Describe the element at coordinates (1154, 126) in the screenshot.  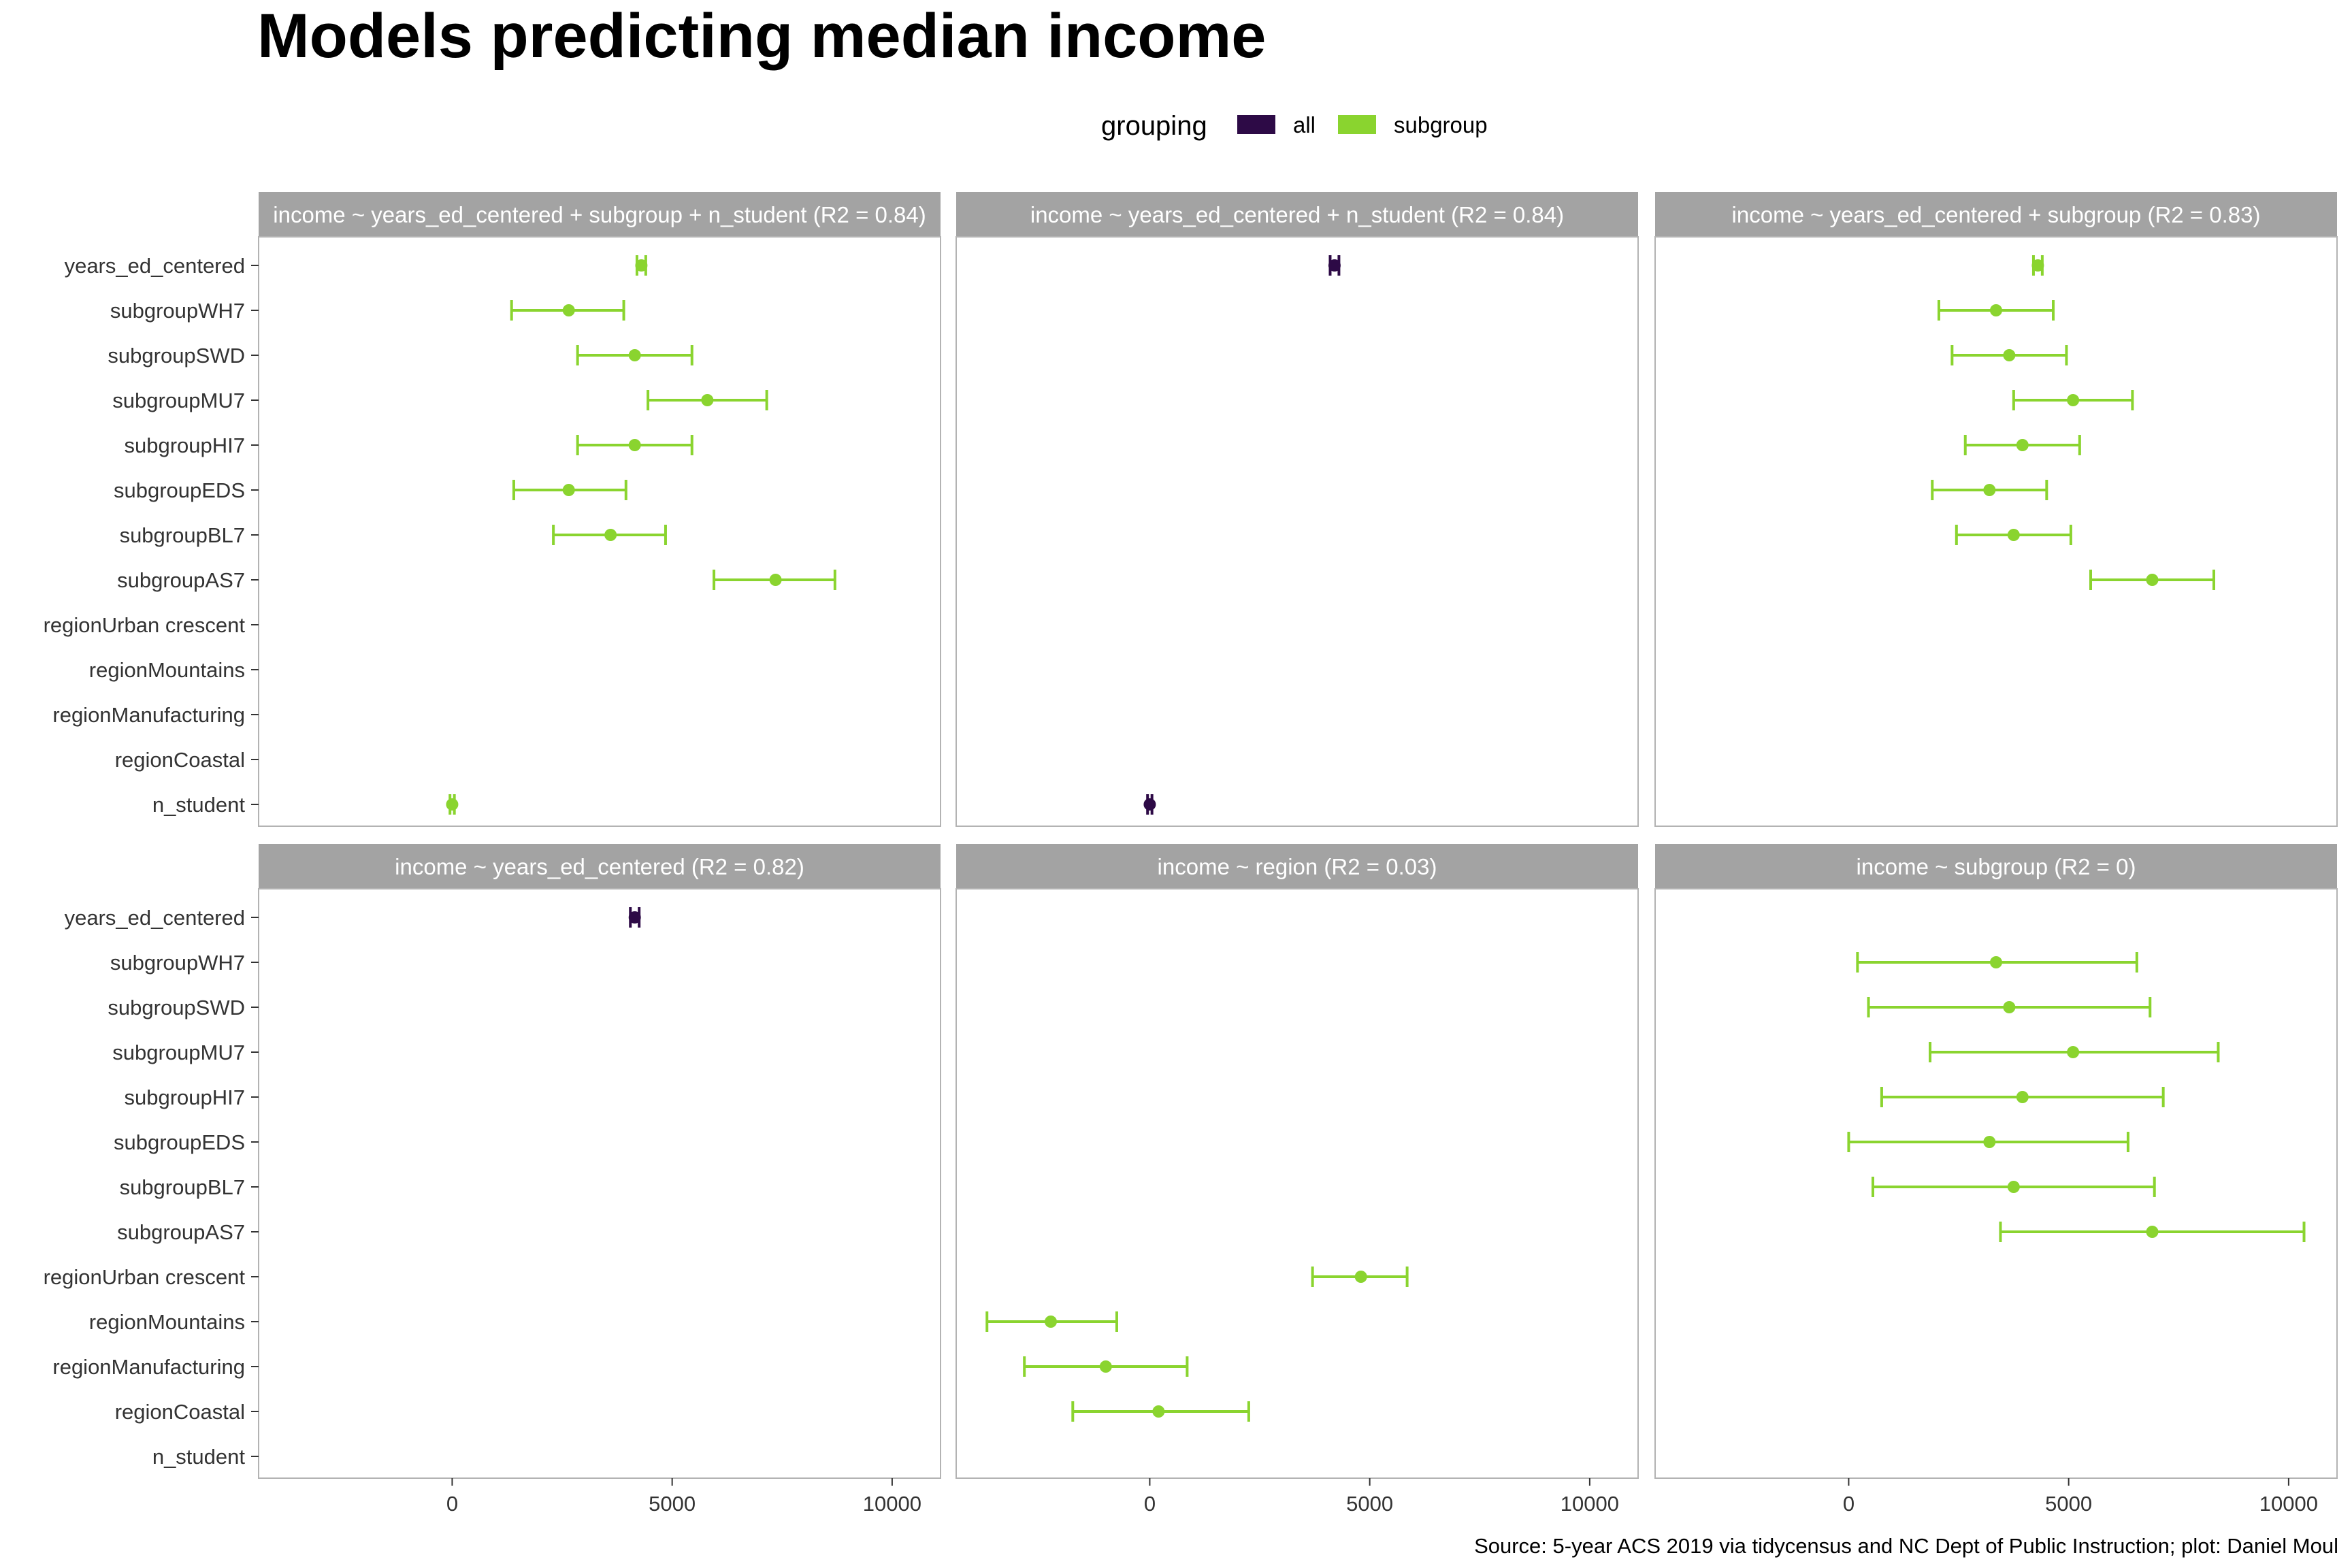
I see `legend-title: grouping` at that location.